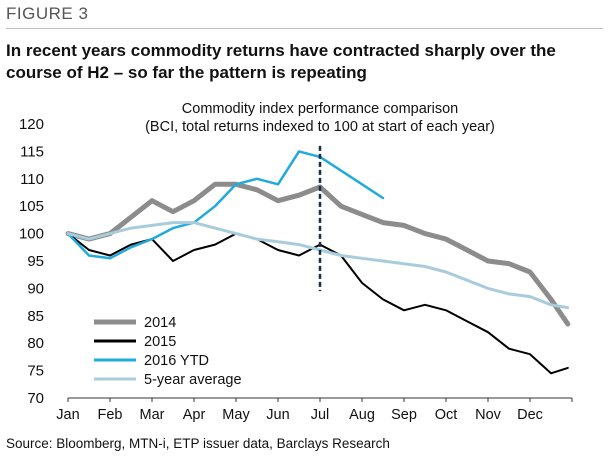 Image resolution: width=609 pixels, height=457 pixels. Describe the element at coordinates (35, 316) in the screenshot. I see `y-tick-label: 85` at that location.